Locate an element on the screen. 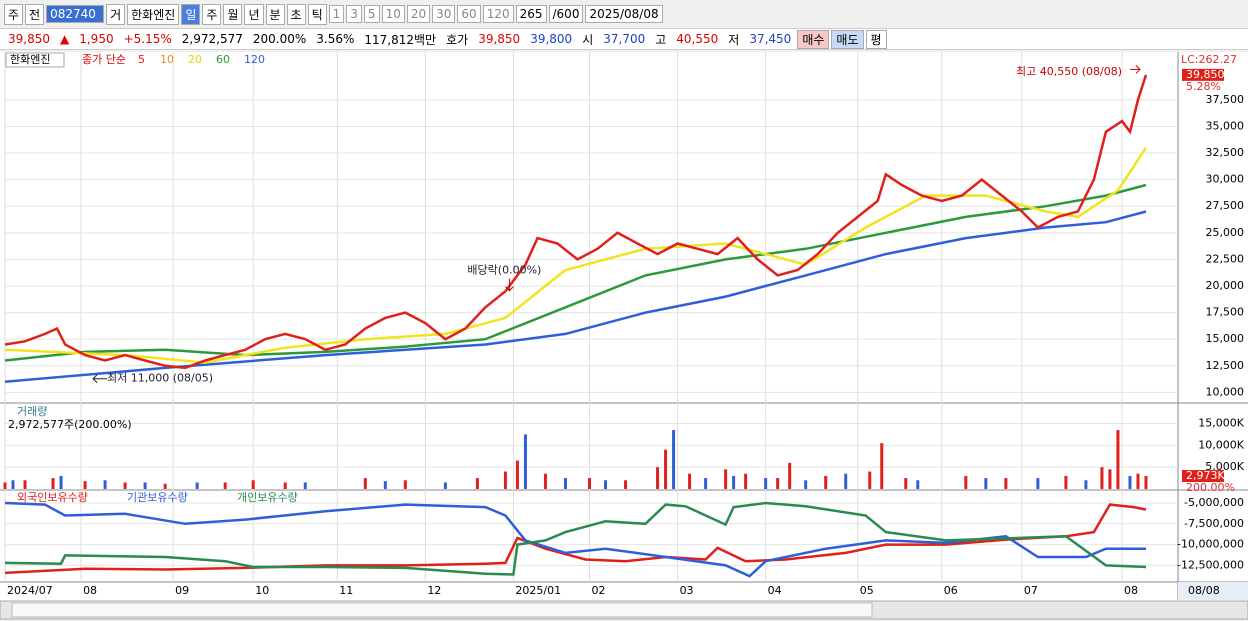 The image size is (1248, 621). toolbar-item: 60 is located at coordinates (469, 14).